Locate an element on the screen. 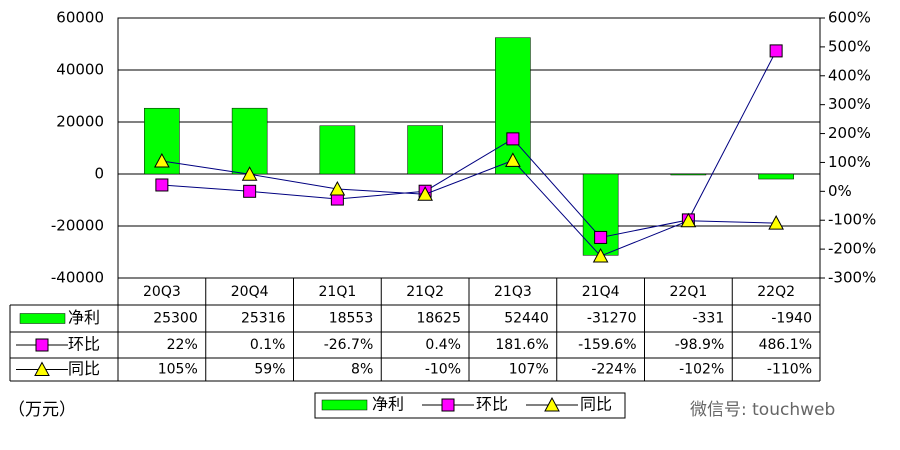  table-cell: 105% is located at coordinates (178, 370).